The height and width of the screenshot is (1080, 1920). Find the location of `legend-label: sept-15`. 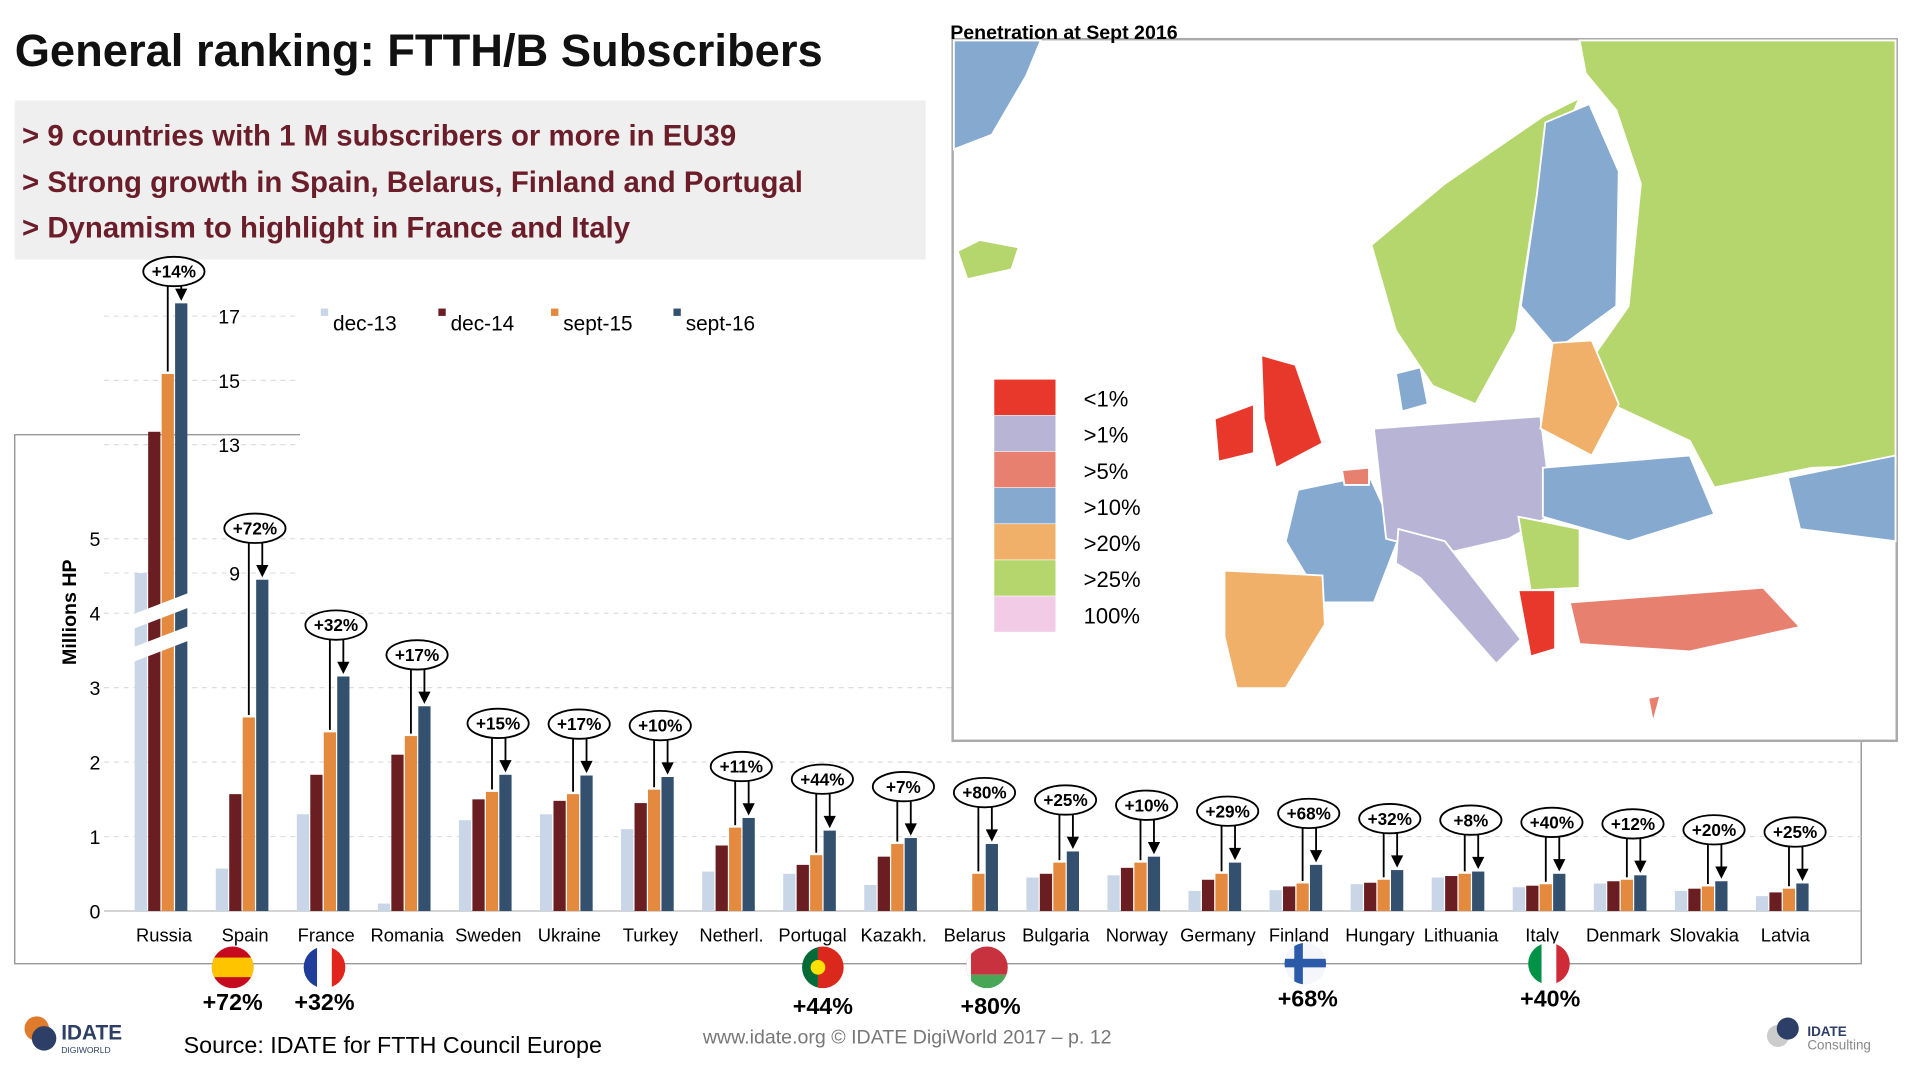

legend-label: sept-15 is located at coordinates (597, 324).